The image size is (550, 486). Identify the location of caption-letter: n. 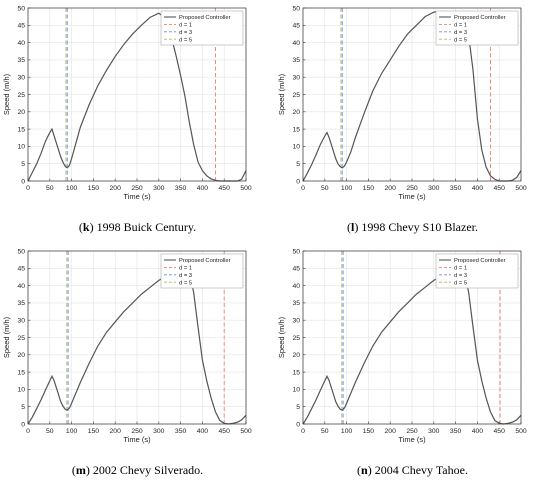
(364, 470).